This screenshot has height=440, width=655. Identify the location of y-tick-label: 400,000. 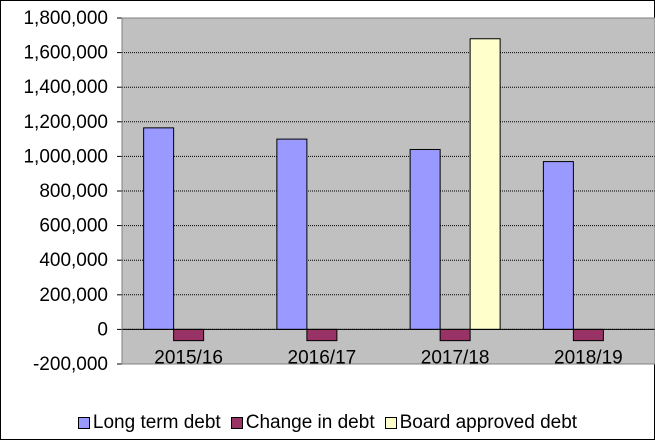
(73, 260).